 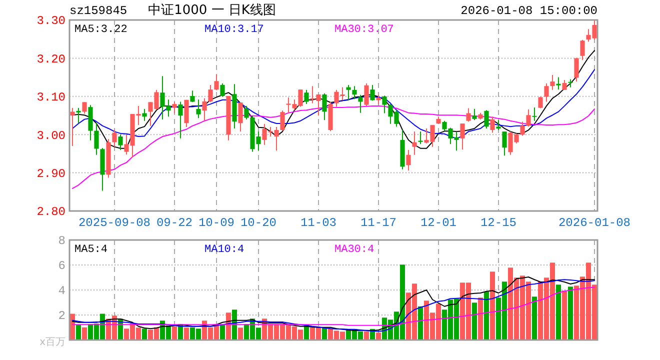 I want to click on x-tick-label: 12-01, so click(x=438, y=223).